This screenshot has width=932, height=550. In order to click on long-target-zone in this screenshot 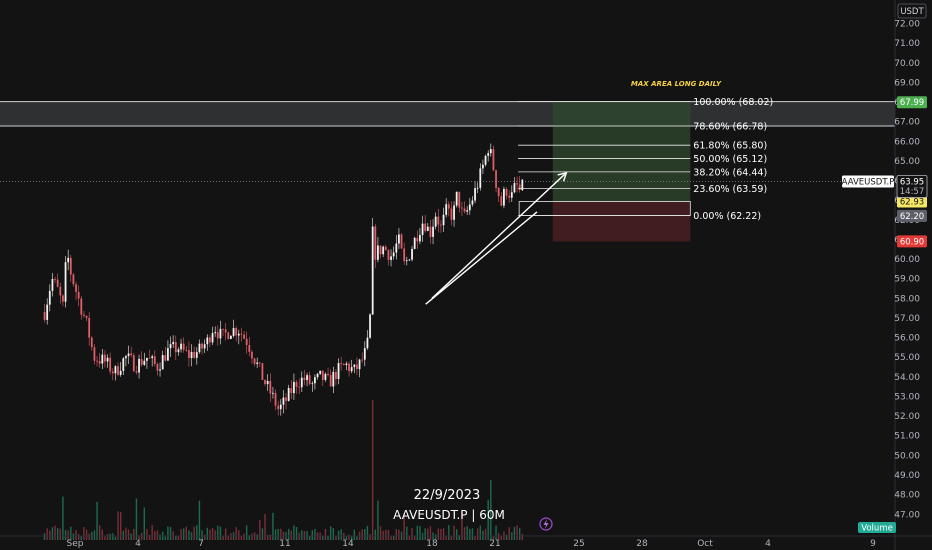, I will do `click(621, 152)`.